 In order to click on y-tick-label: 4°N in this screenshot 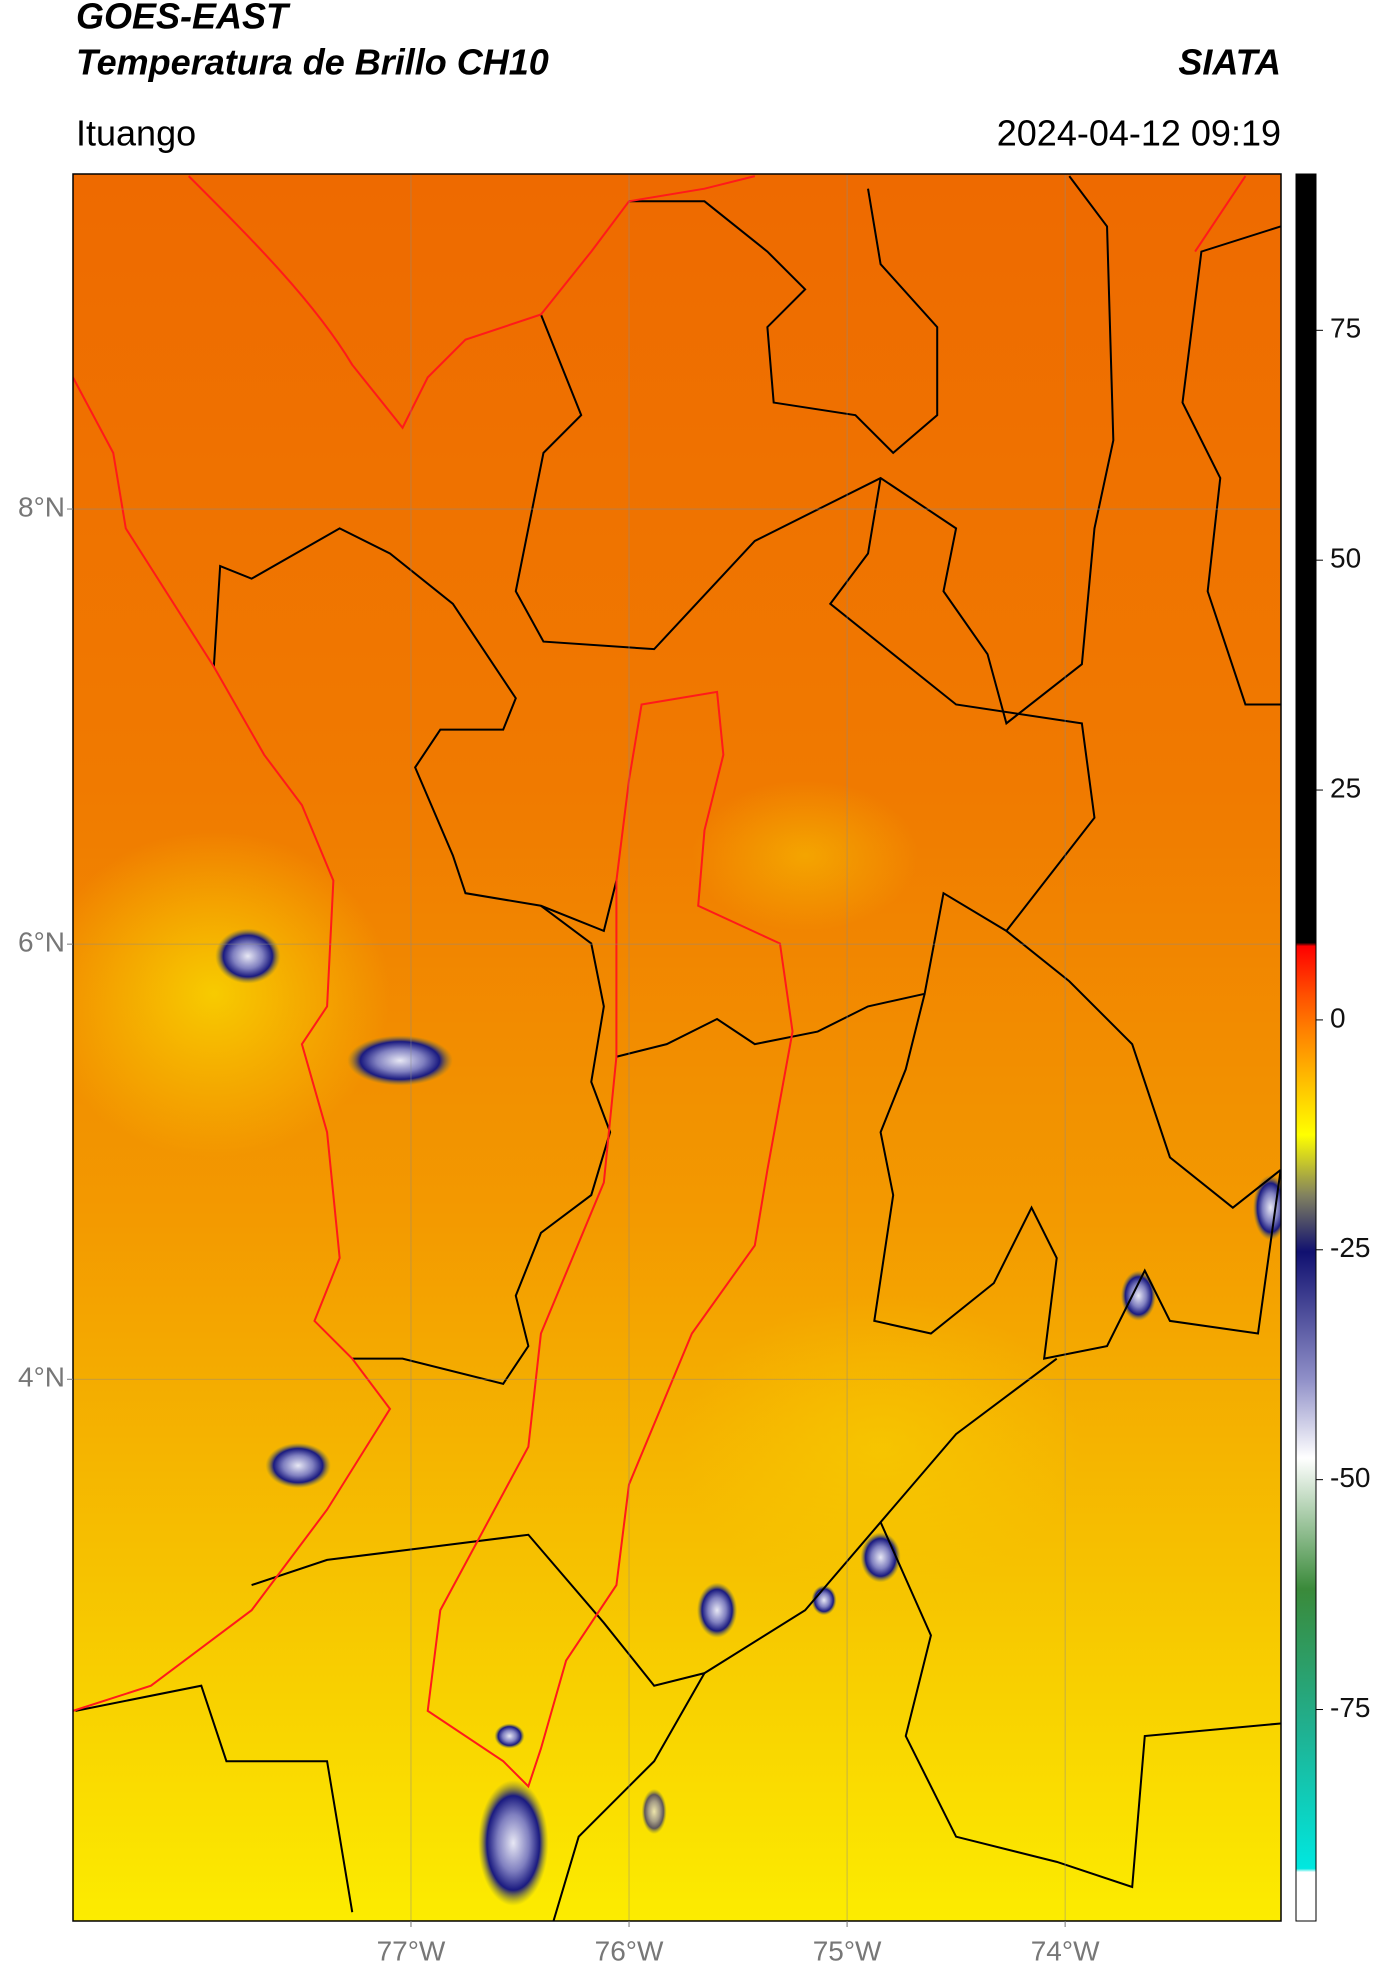, I will do `click(41, 1377)`.